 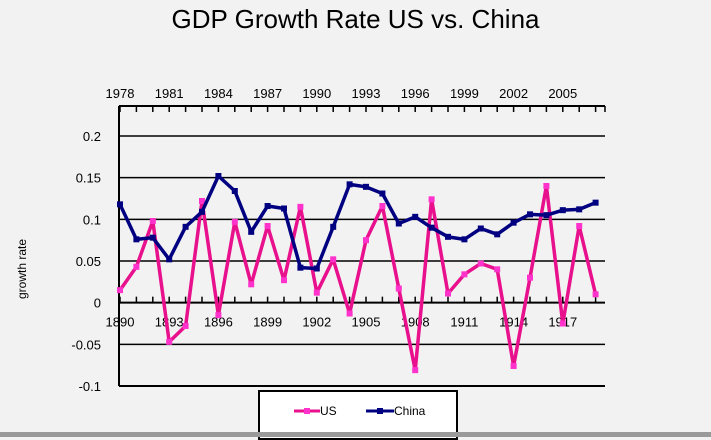 What do you see at coordinates (357, 222) in the screenshot?
I see `series-line-china` at bounding box center [357, 222].